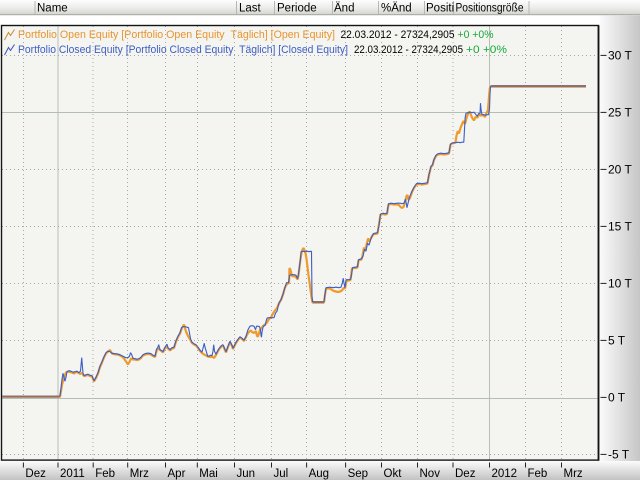 This screenshot has width=640, height=480. Describe the element at coordinates (358, 474) in the screenshot. I see `svg-text: Sep` at that location.